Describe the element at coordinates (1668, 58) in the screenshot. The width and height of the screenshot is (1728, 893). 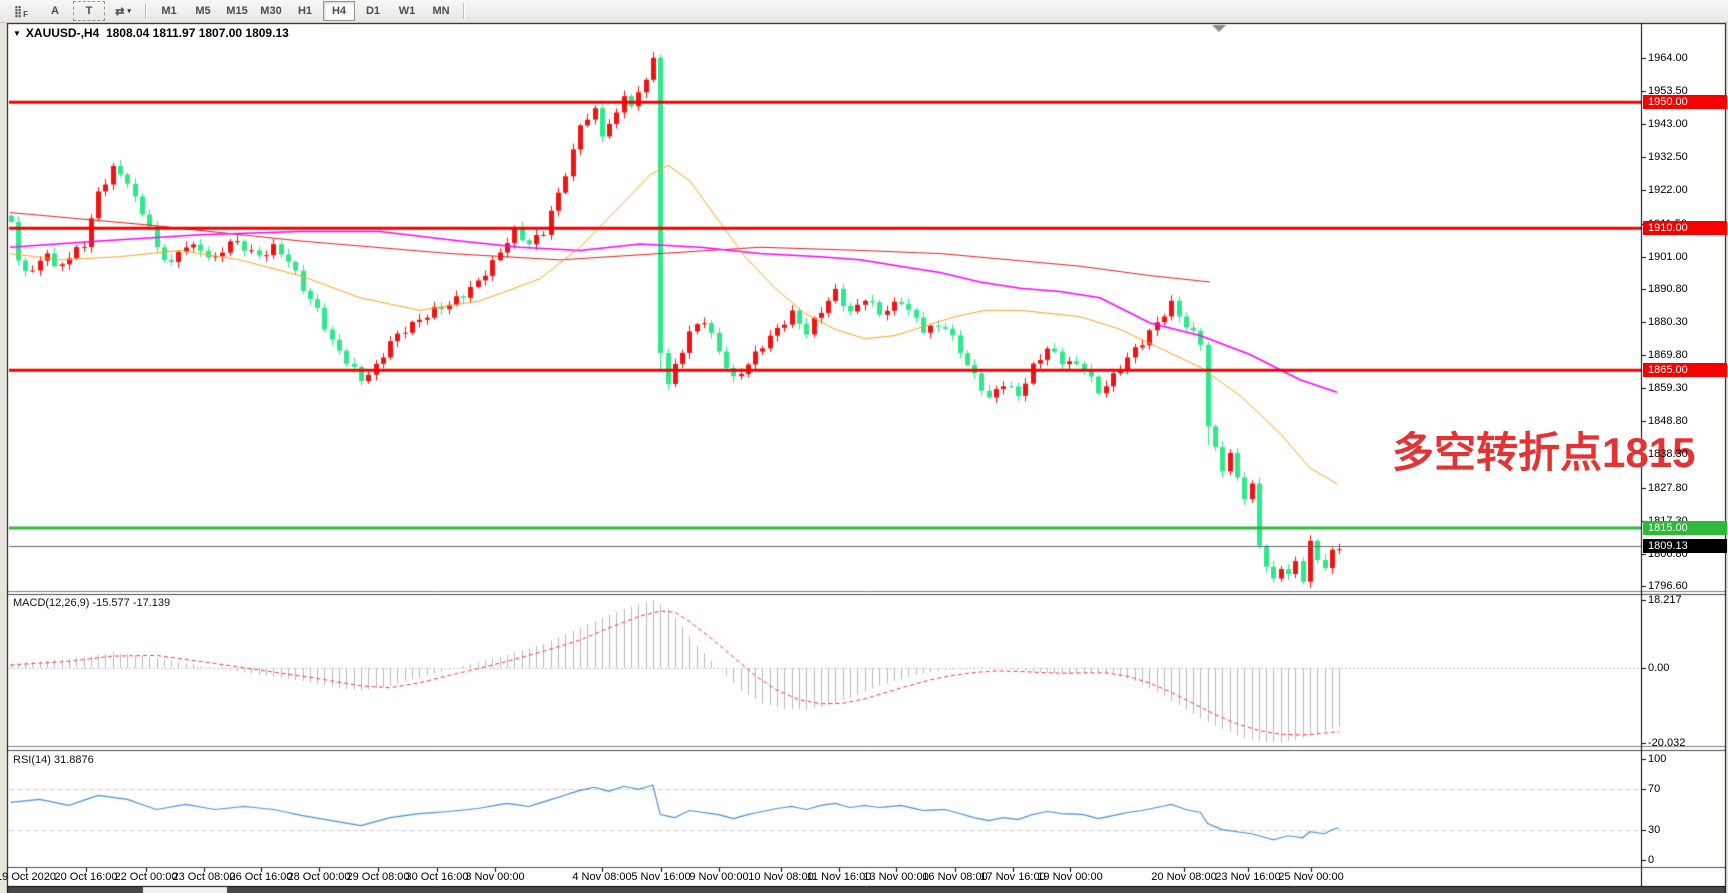
I see `price-tick-label: 1964.00` at that location.